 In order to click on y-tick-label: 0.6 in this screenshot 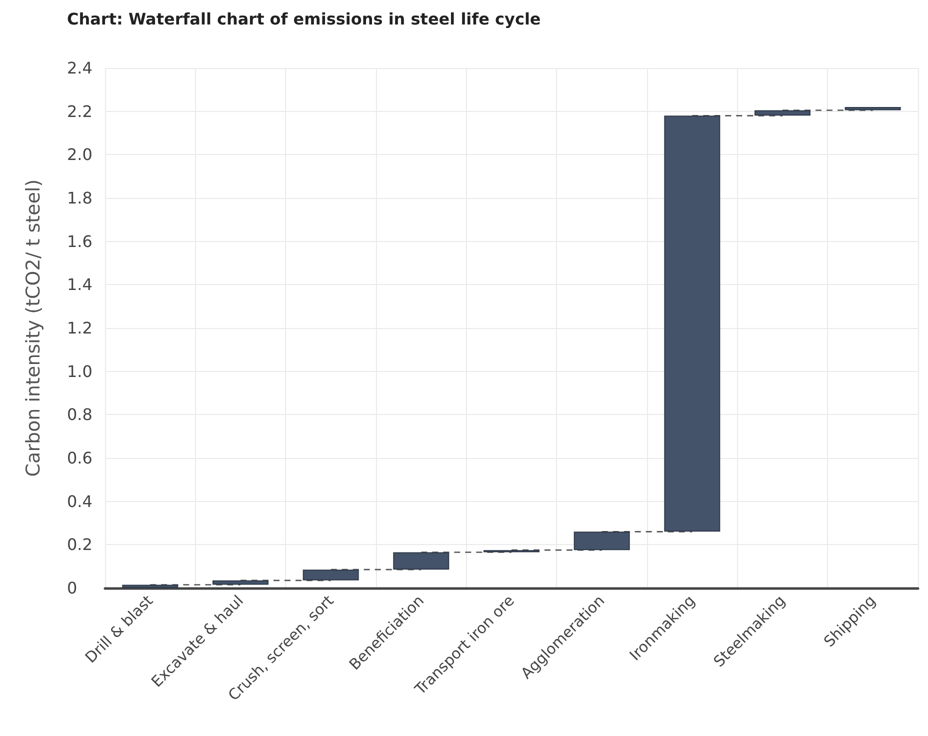, I will do `click(79, 458)`.